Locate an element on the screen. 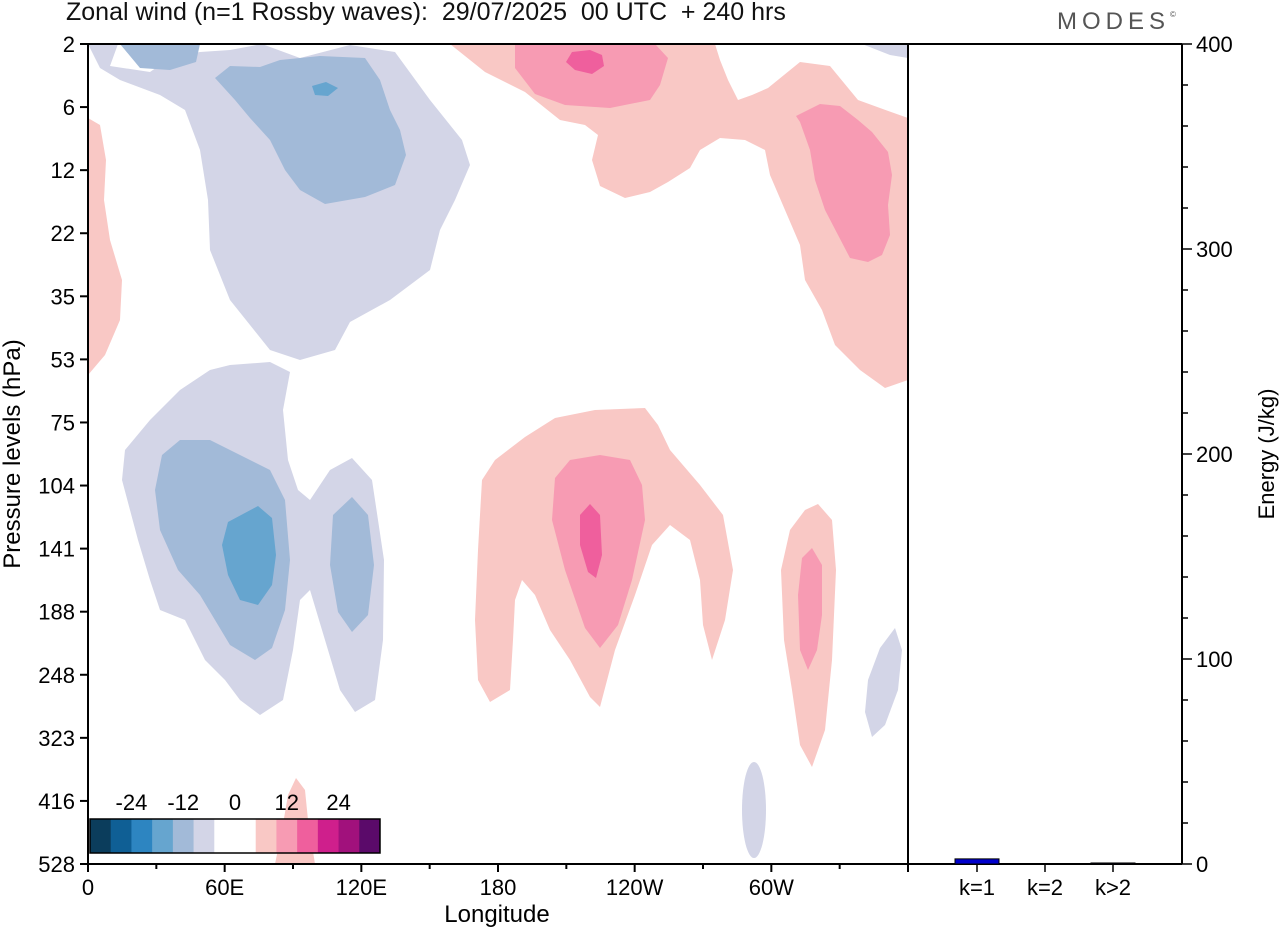  y-axis-label: Pressure levels (hPa) is located at coordinates (13, 453).